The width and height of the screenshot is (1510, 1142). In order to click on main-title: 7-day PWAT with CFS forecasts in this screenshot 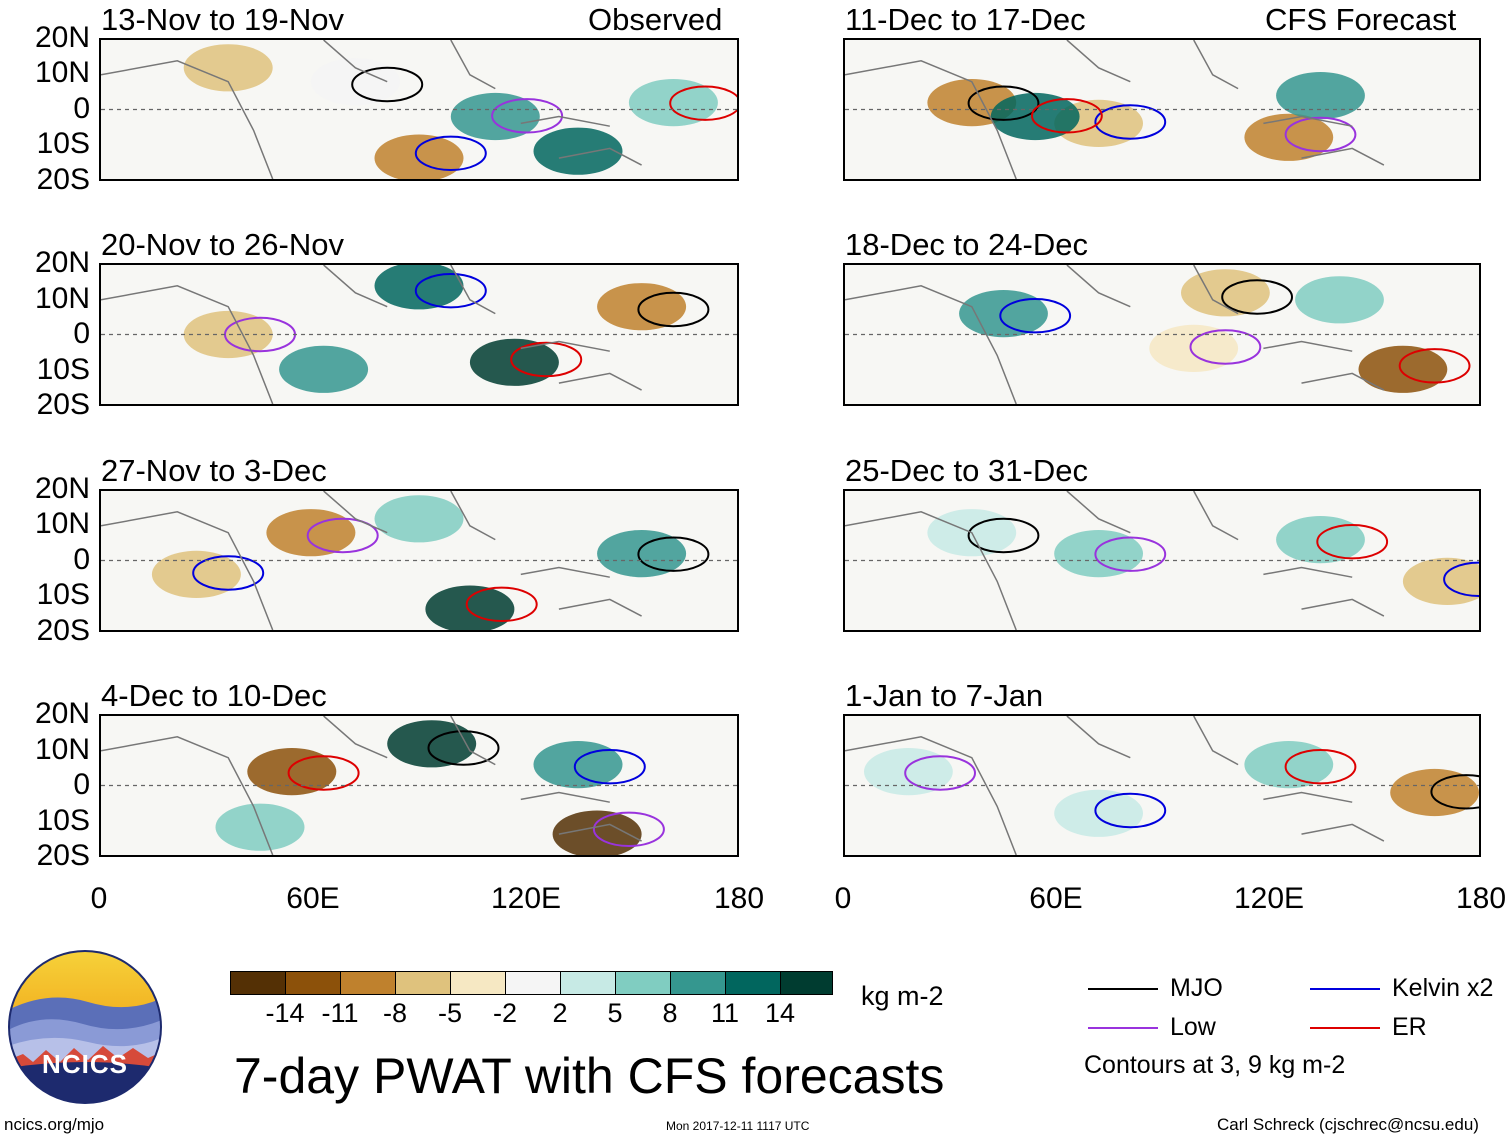, I will do `click(589, 1076)`.